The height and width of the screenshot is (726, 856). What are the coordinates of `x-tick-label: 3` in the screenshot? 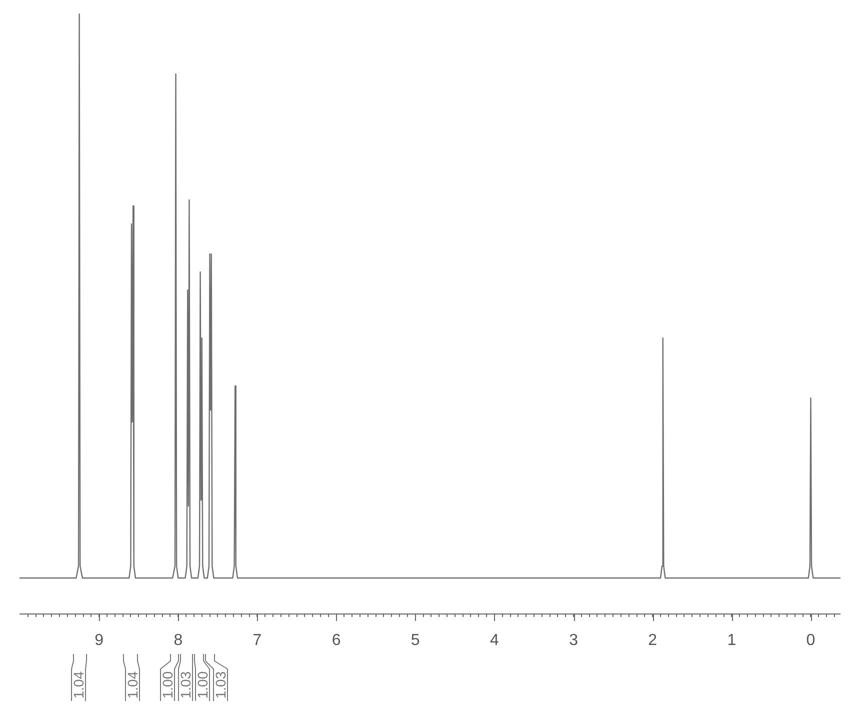 It's located at (573, 641).